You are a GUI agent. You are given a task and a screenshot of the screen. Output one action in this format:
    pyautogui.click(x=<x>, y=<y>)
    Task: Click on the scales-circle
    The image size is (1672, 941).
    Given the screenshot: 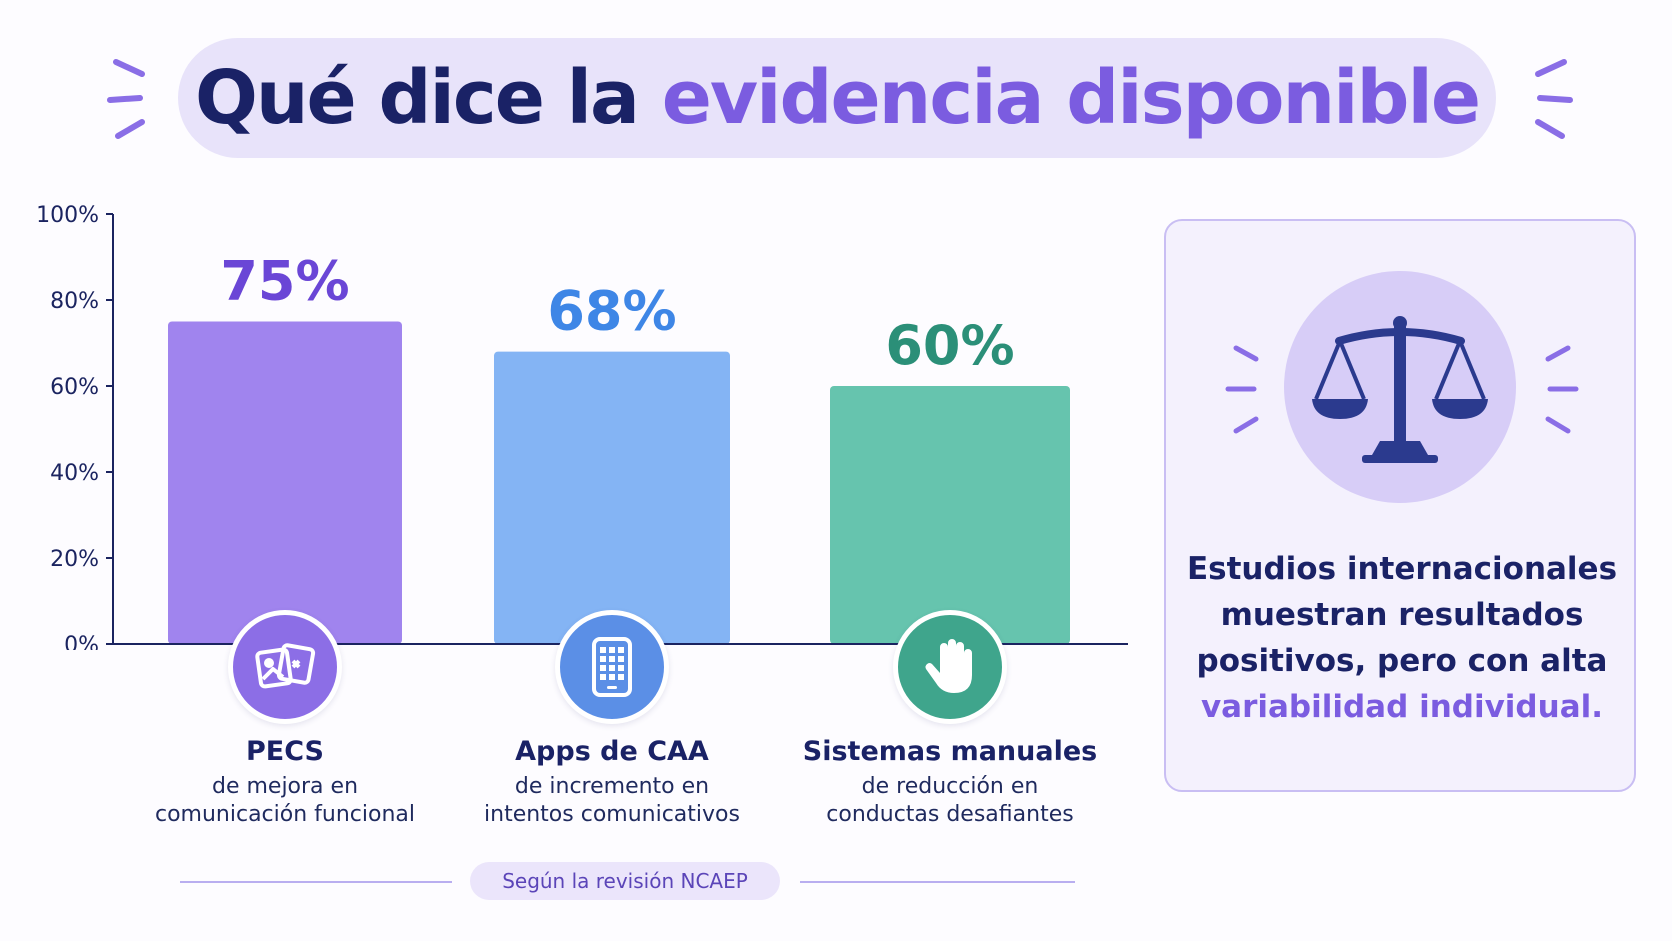 What is the action you would take?
    pyautogui.click(x=1400, y=387)
    